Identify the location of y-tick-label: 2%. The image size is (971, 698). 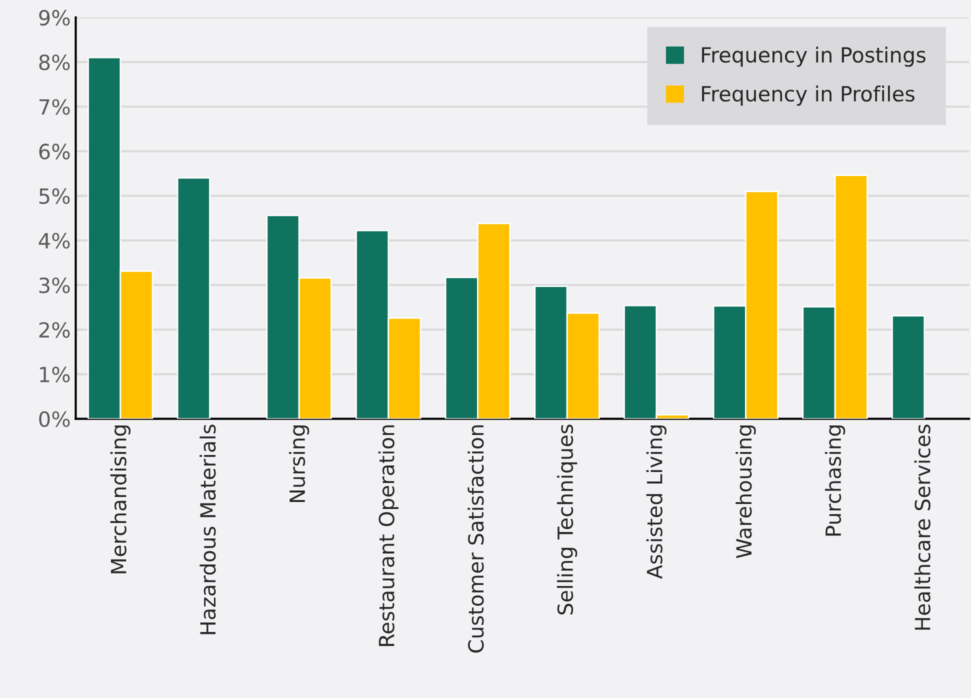
(54, 330).